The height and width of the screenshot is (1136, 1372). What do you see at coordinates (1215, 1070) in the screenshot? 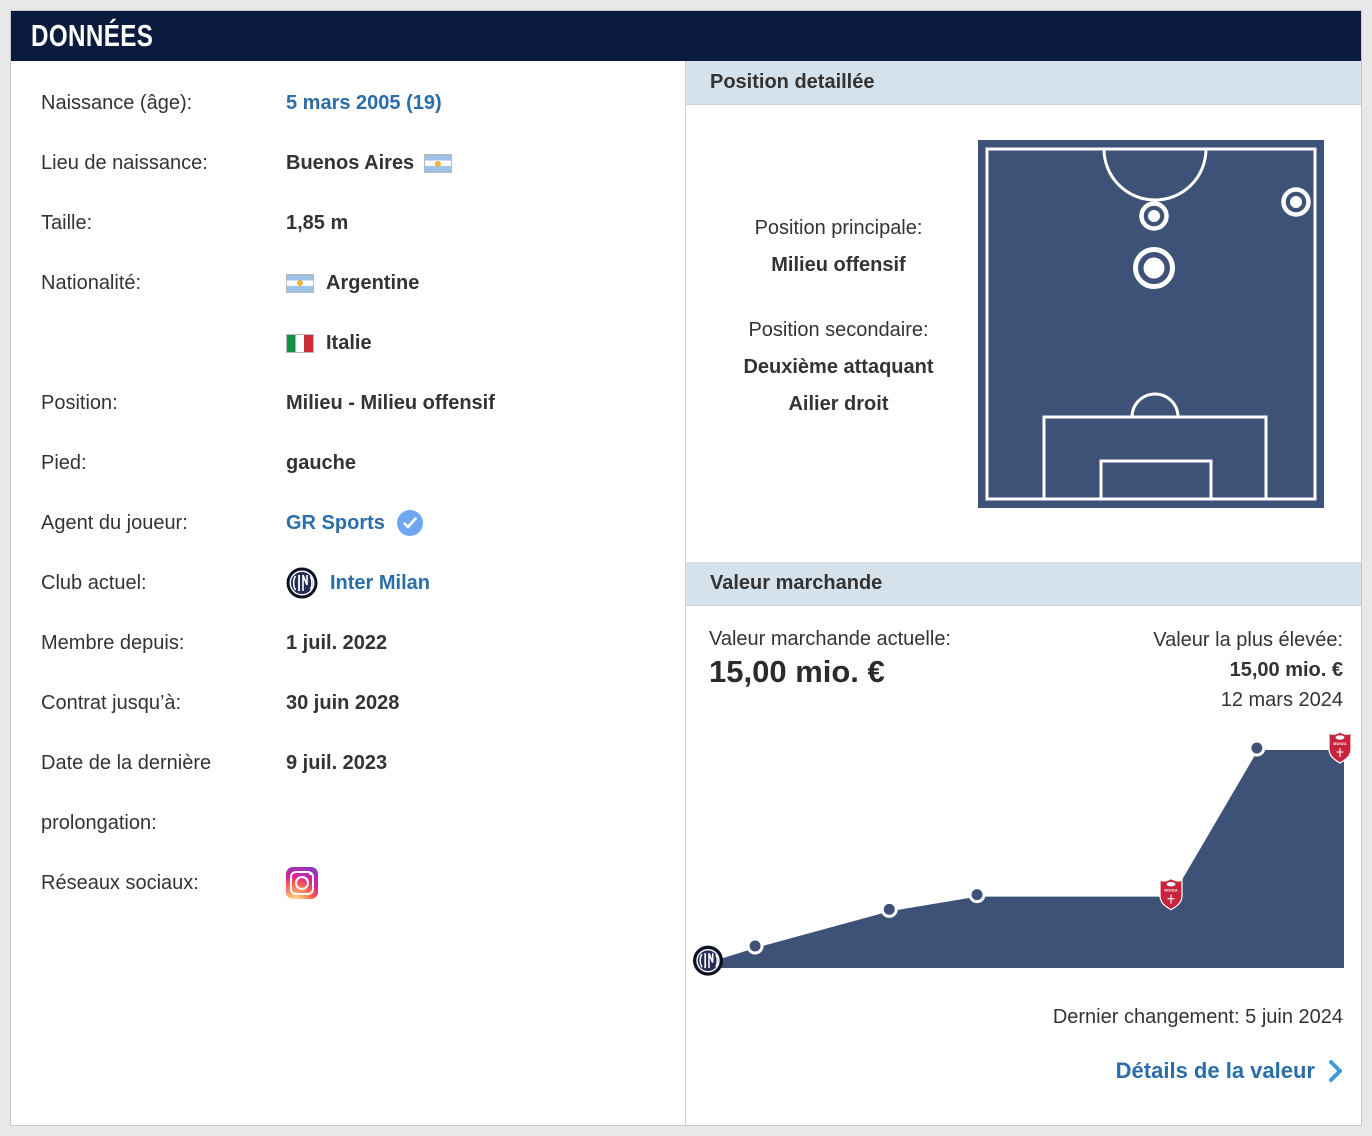
I see `value-details-label: Détails de la valeur` at bounding box center [1215, 1070].